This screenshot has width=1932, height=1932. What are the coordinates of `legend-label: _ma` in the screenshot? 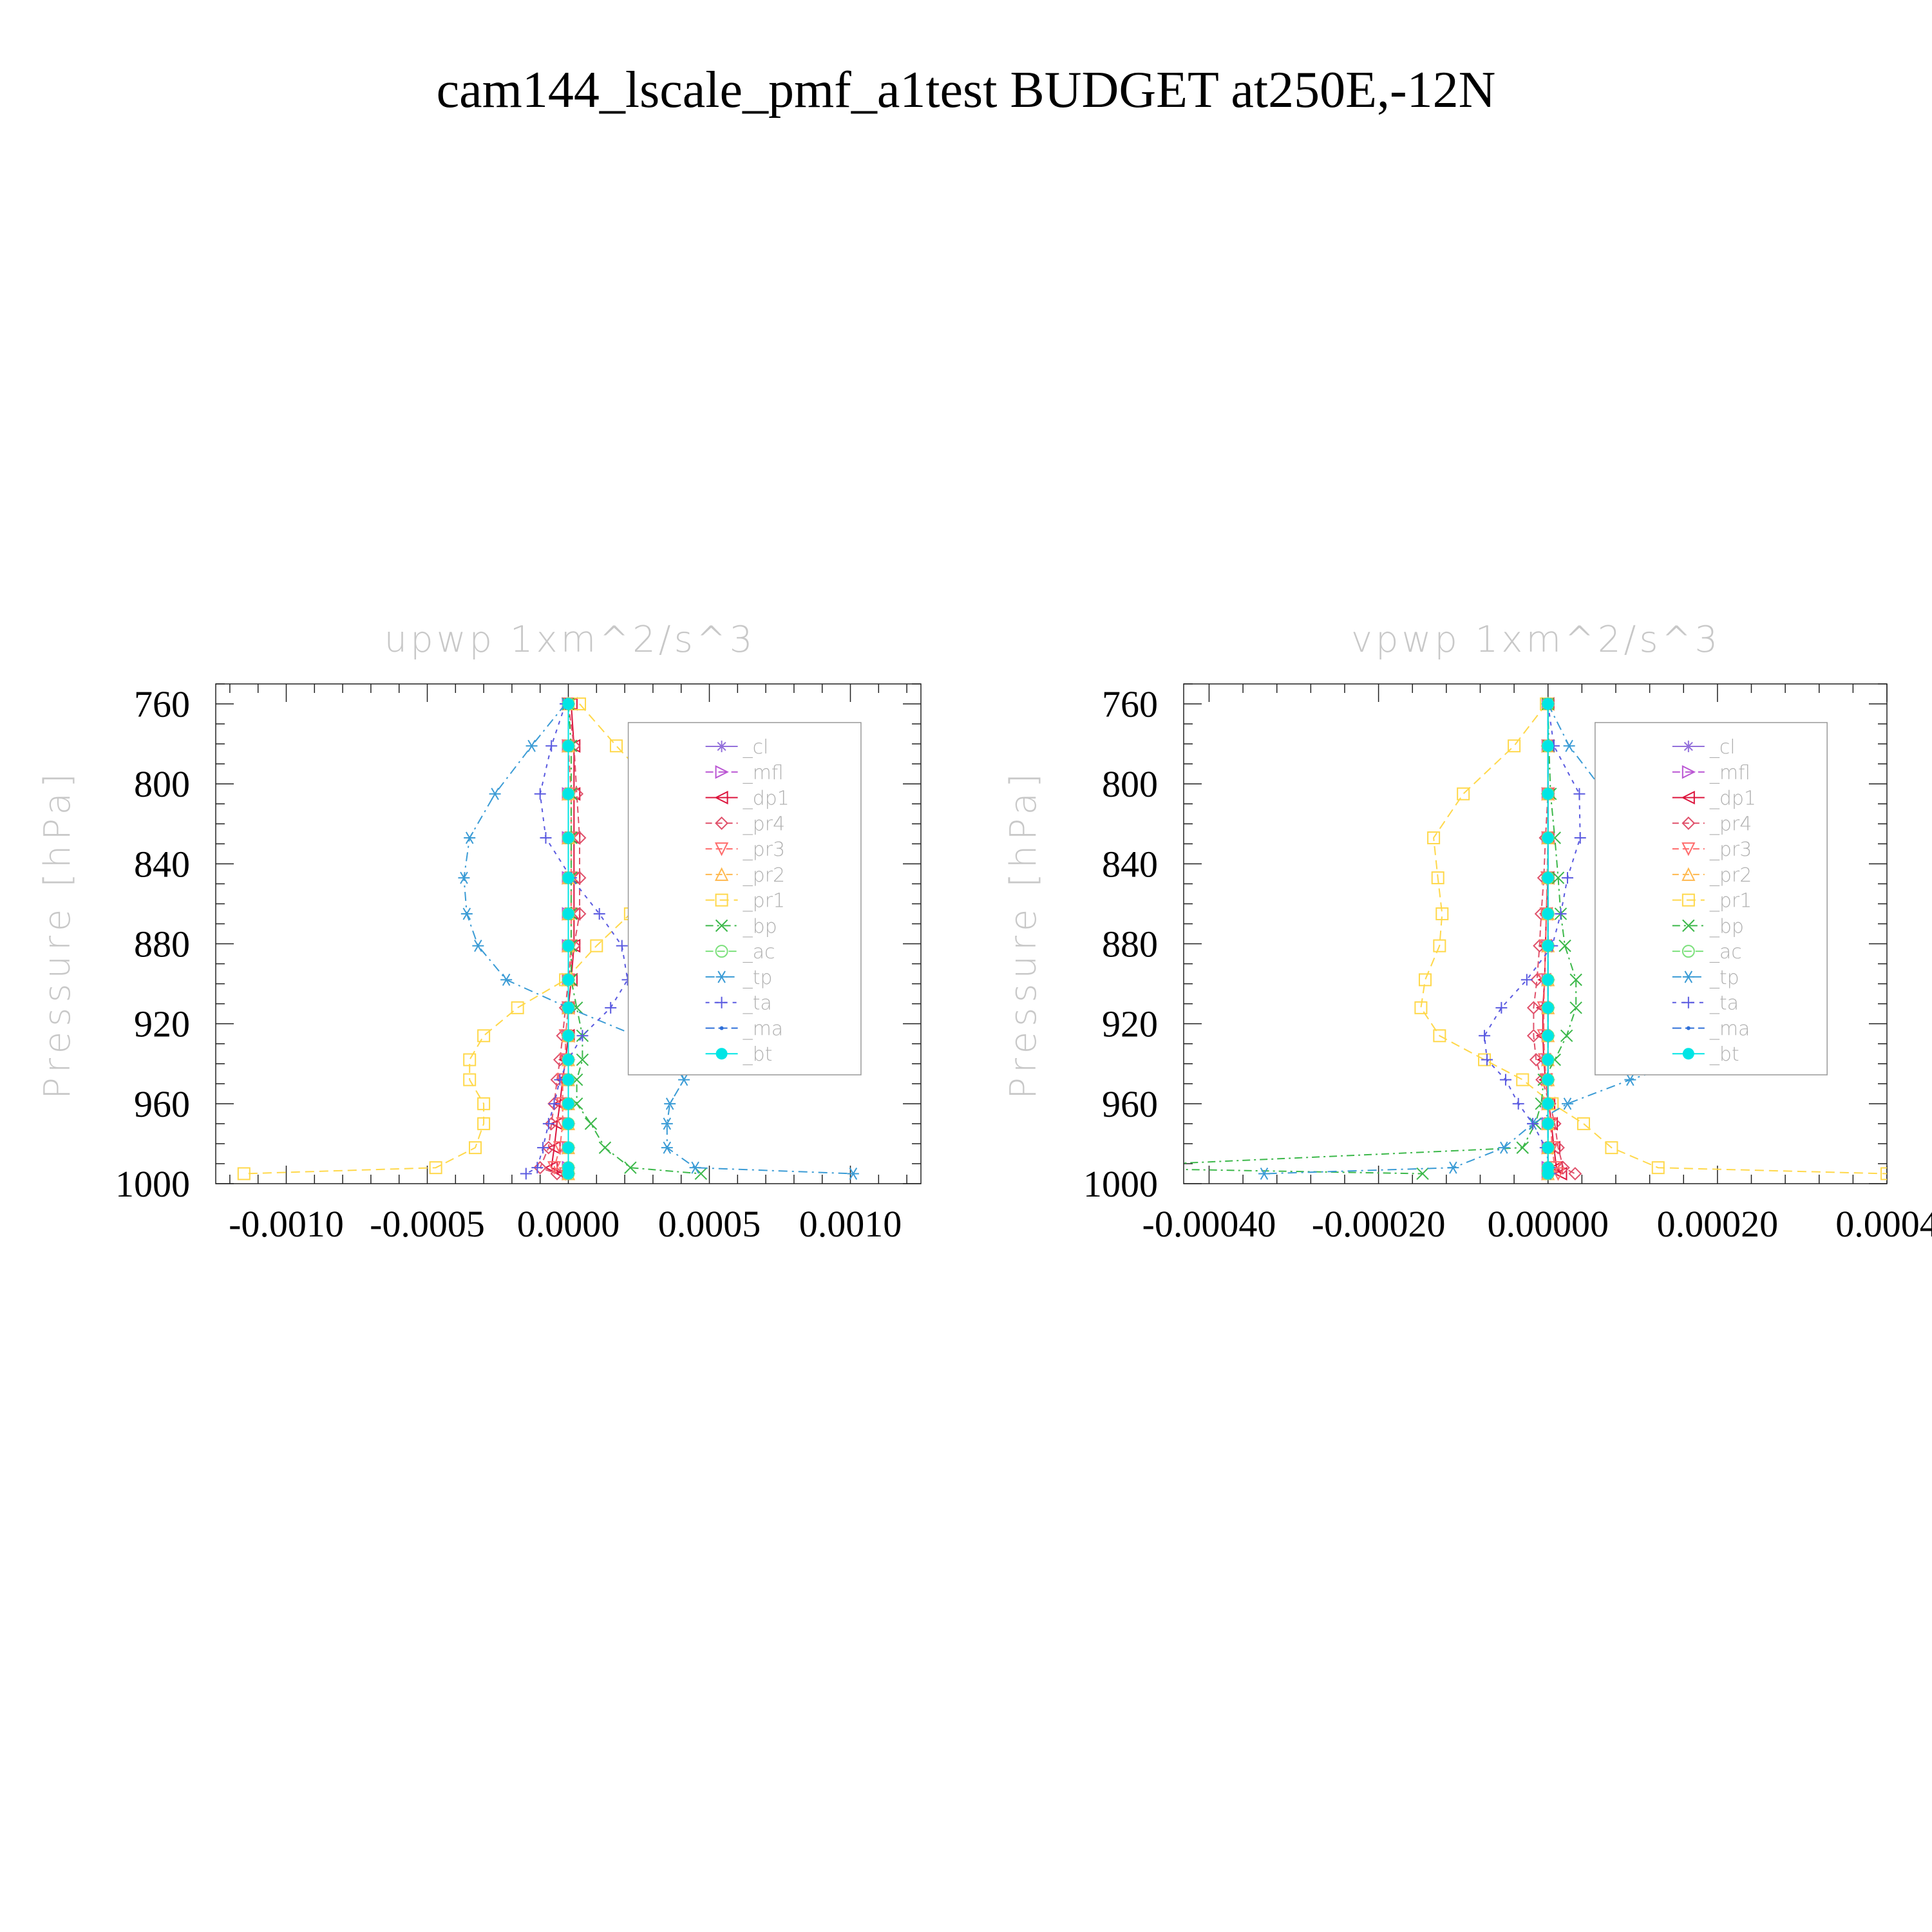 It's located at (763, 1029).